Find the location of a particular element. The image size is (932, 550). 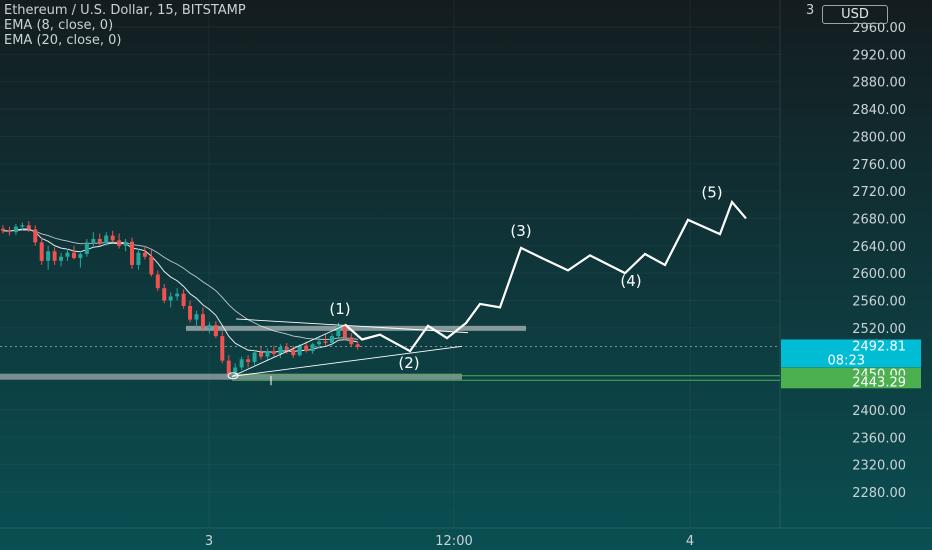

price-tick-label: 2720.00 is located at coordinates (879, 192).